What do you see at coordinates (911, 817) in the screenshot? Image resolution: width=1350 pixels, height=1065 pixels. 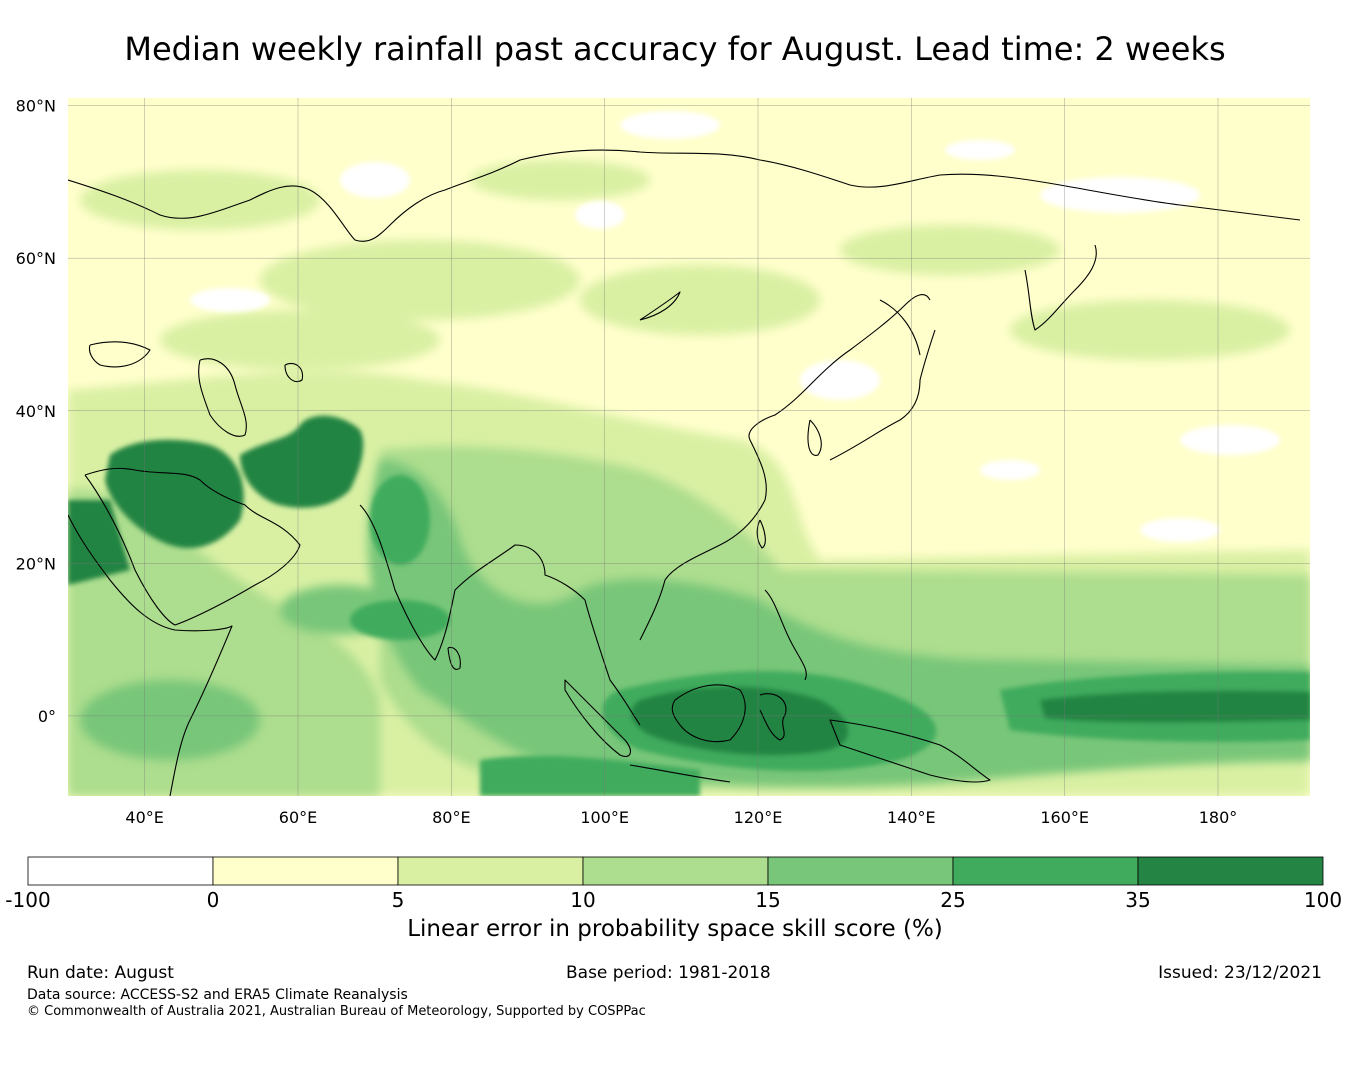 I see `lon-label: 140°E` at bounding box center [911, 817].